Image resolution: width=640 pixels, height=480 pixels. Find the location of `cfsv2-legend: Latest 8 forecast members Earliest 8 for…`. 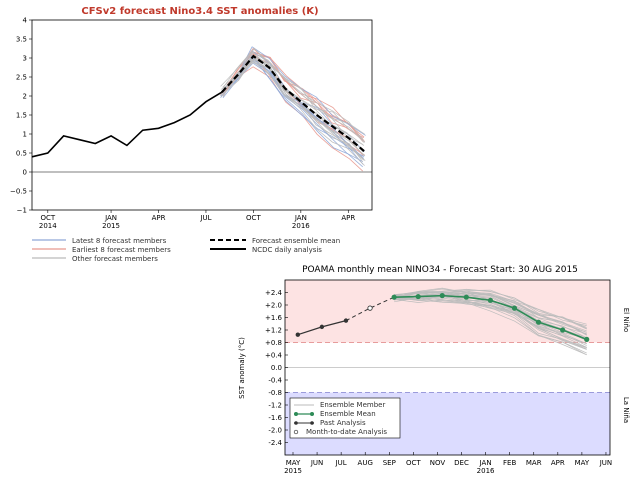

cfsv2-legend: Latest 8 forecast members Earliest 8 for… is located at coordinates (186, 250).